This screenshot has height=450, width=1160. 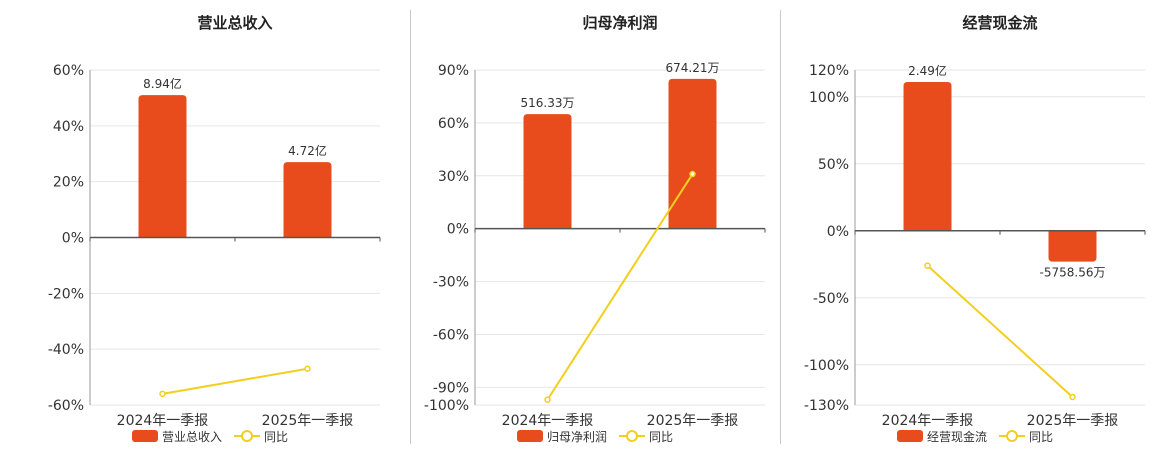 I want to click on chart-legend: 经营现金流 同比, so click(x=975, y=436).